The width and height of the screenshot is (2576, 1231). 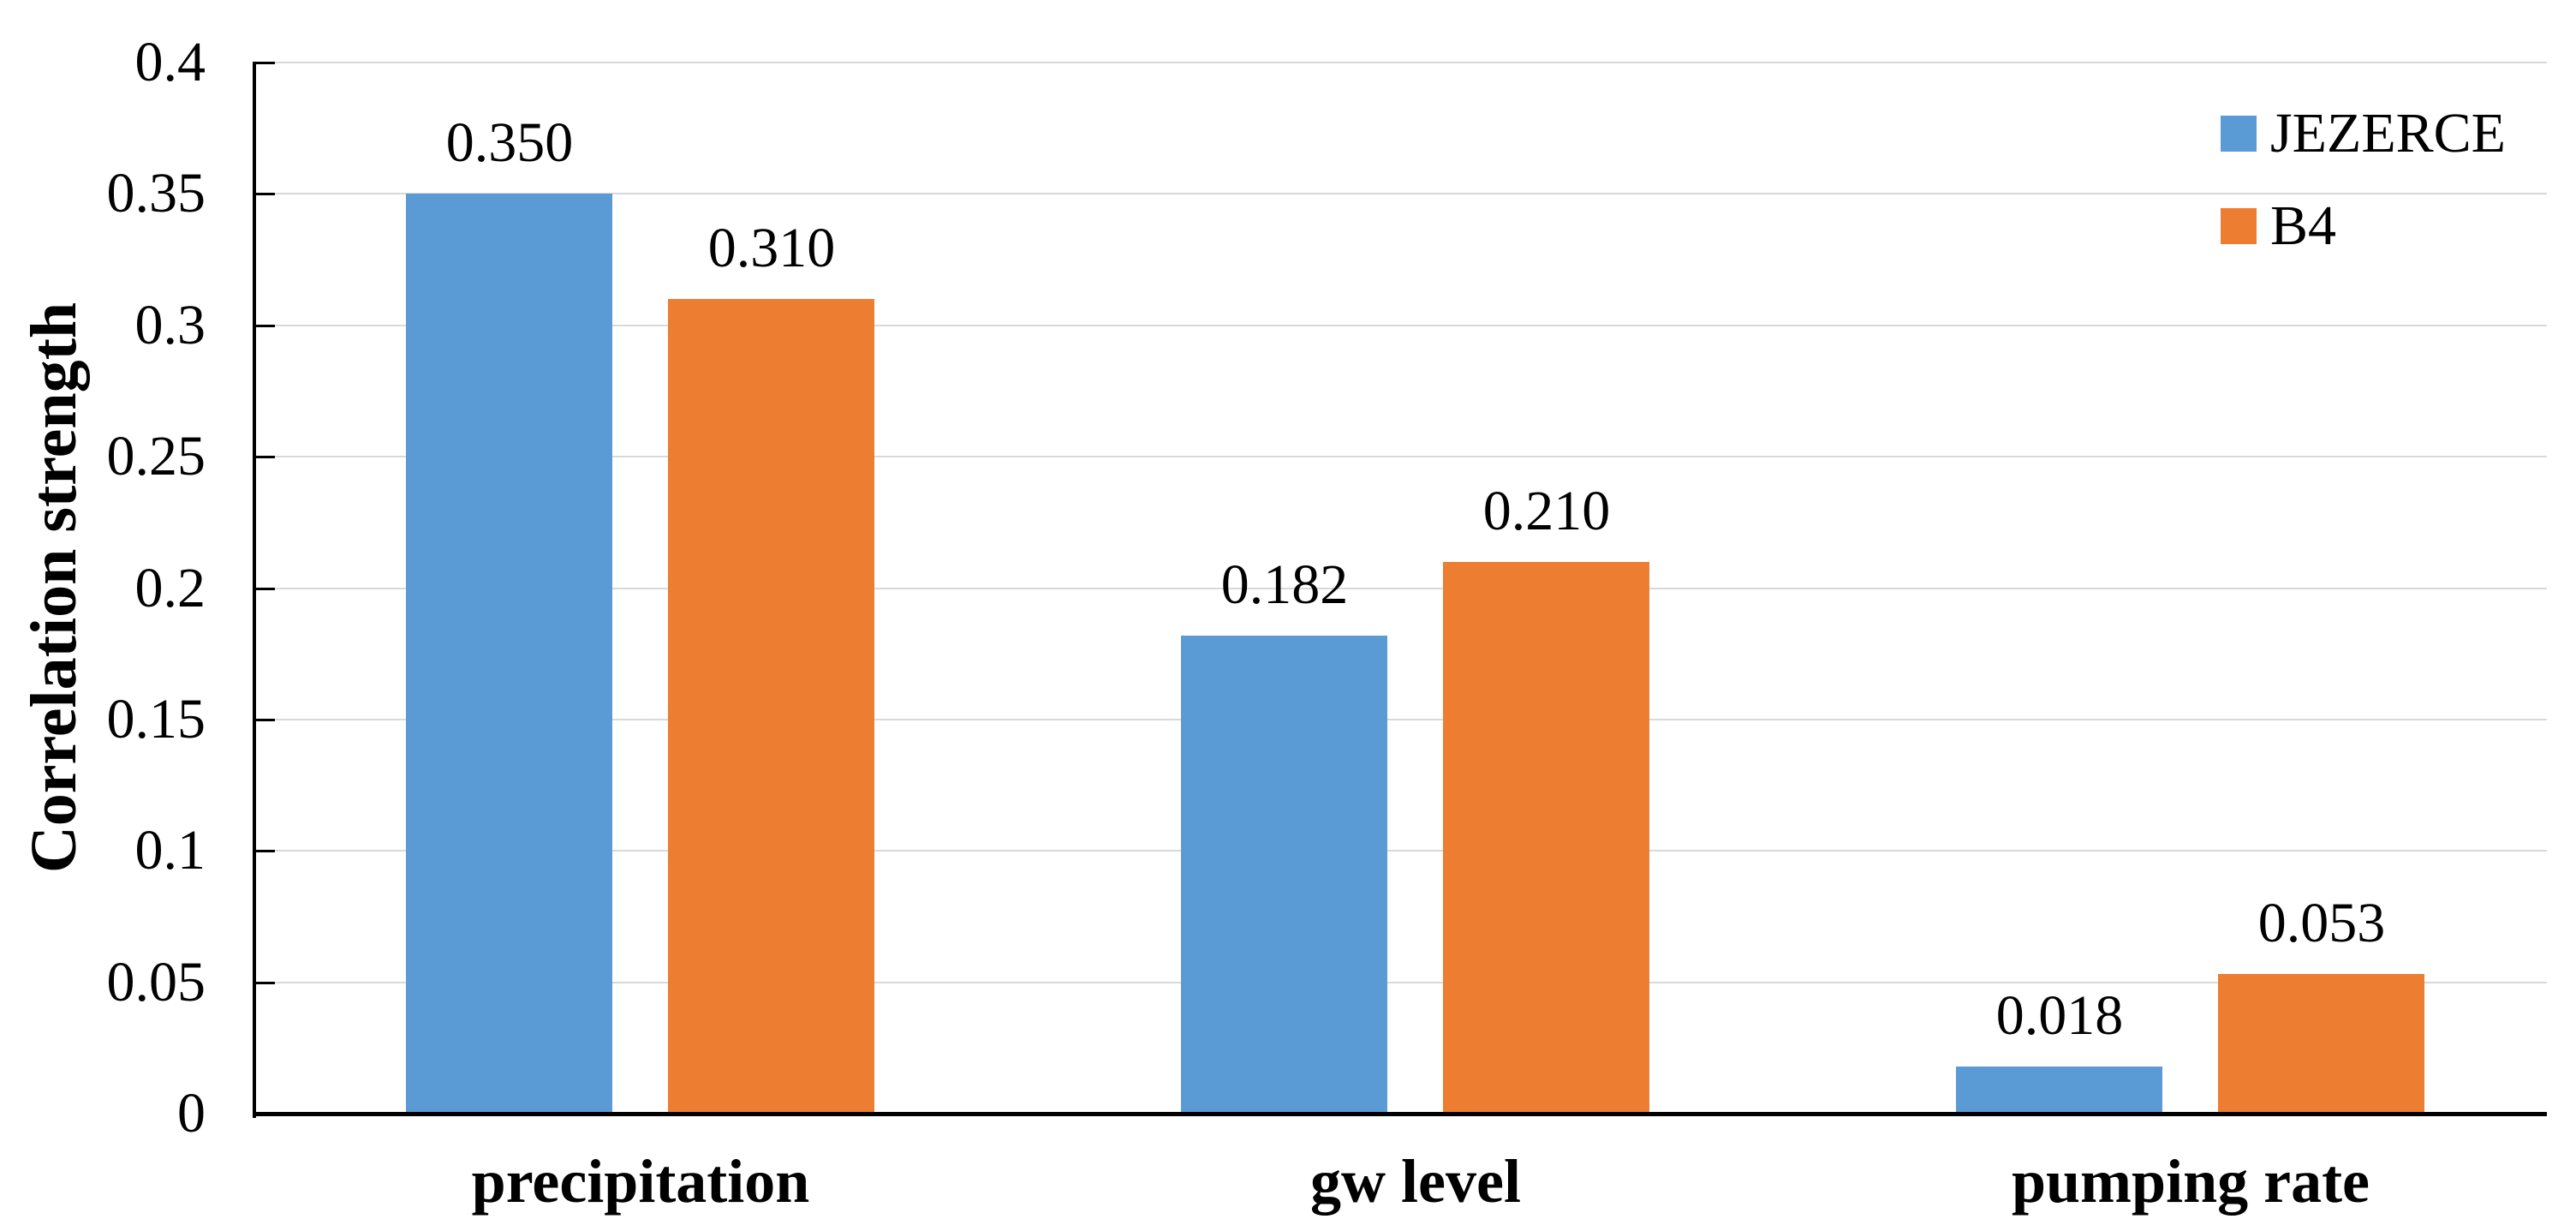 I want to click on y-axis-line, so click(x=255, y=590).